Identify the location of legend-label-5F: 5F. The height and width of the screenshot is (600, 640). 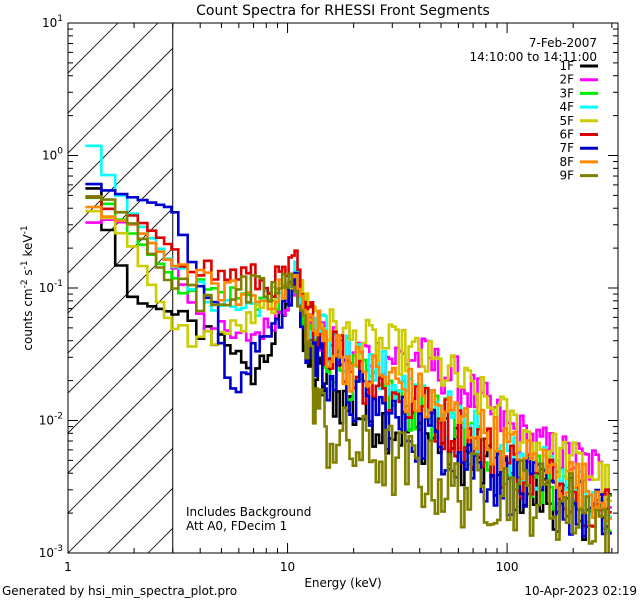
(566, 121).